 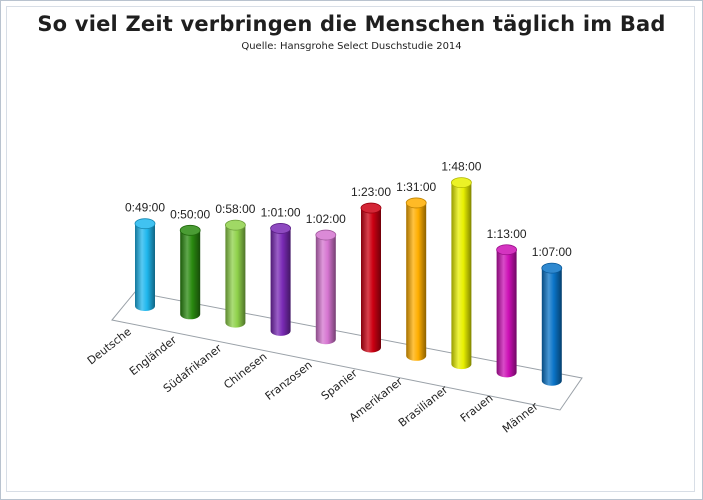 What do you see at coordinates (109, 346) in the screenshot?
I see `category-label: Deutsche` at bounding box center [109, 346].